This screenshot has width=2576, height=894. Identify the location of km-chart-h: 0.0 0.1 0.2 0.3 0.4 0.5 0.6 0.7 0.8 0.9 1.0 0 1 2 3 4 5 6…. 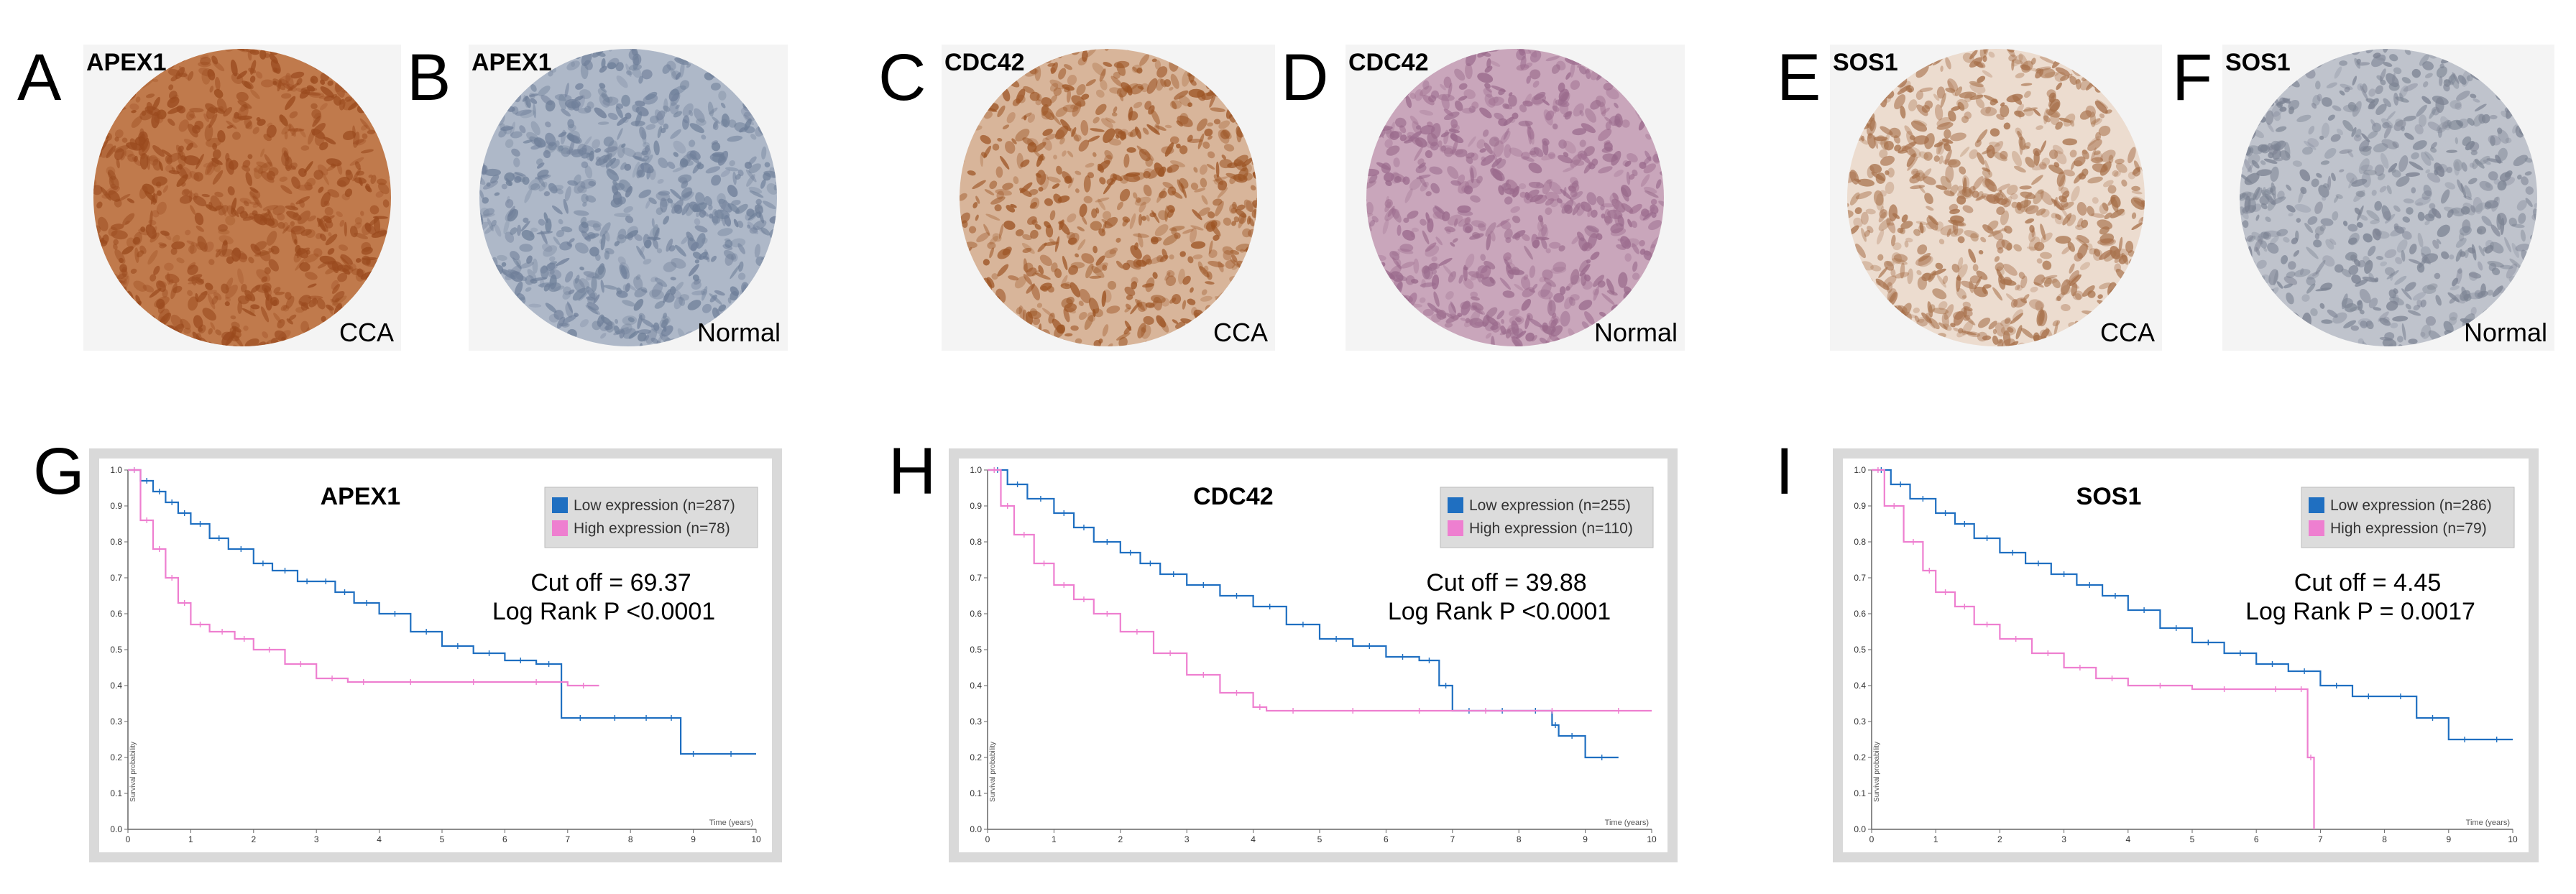
(1313, 655).